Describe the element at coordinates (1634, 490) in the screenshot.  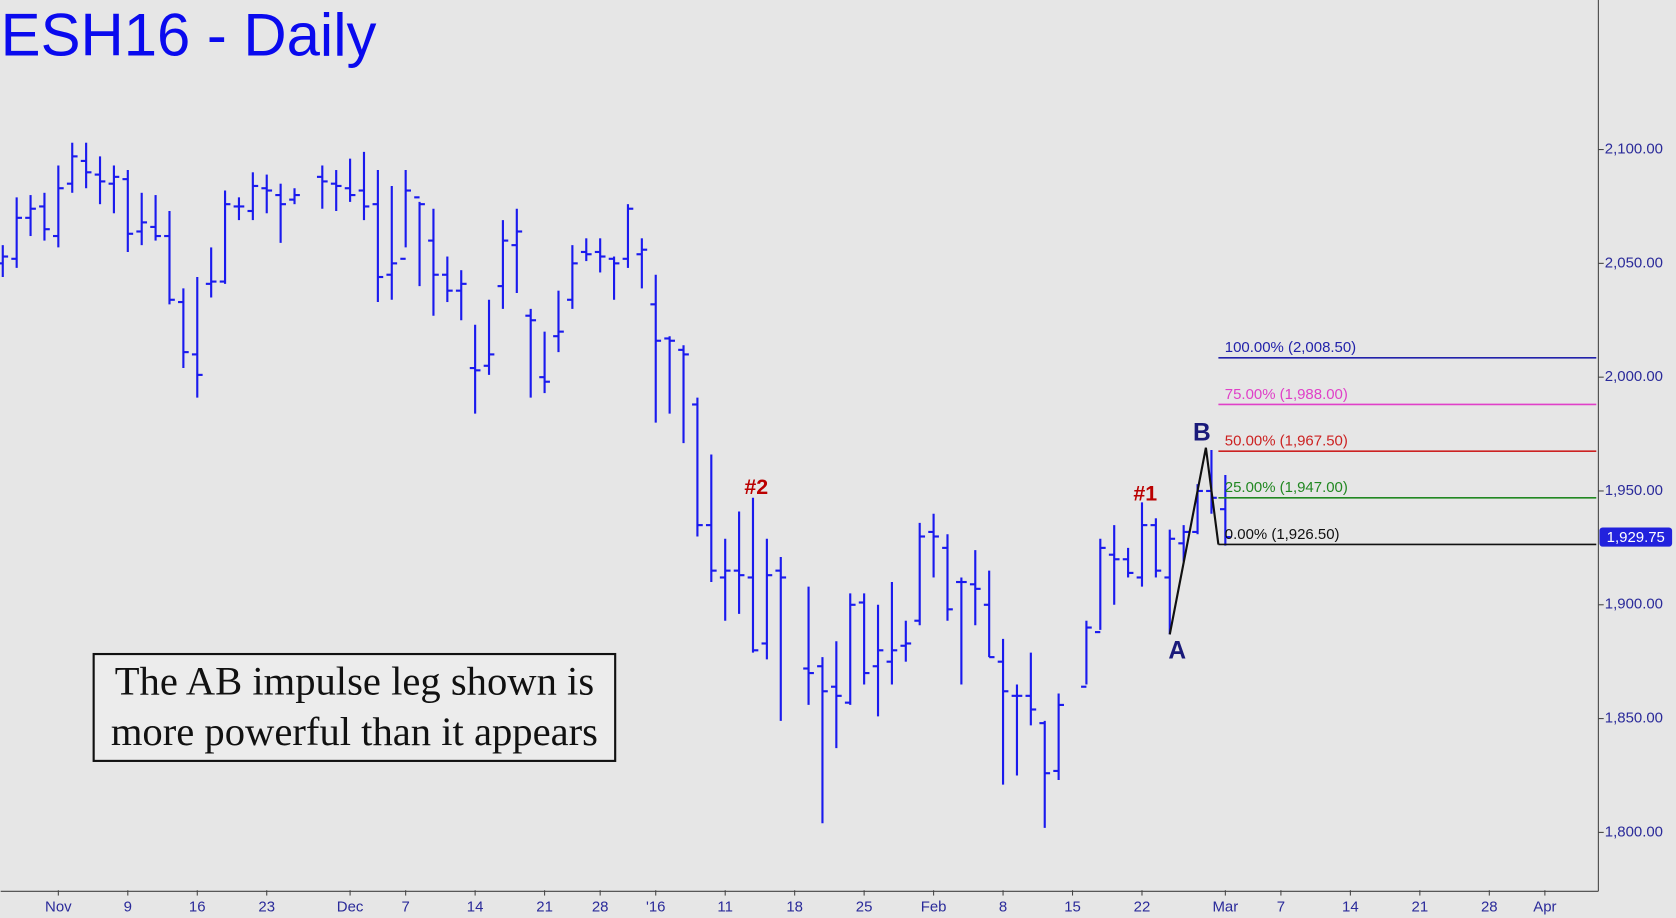
I see `y-tick-label: 1,950.00` at that location.